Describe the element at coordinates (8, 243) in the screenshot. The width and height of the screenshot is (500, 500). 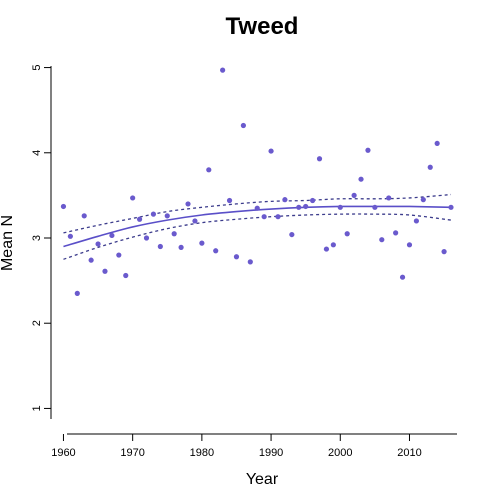
I see `y-axis-label: Mean N` at that location.